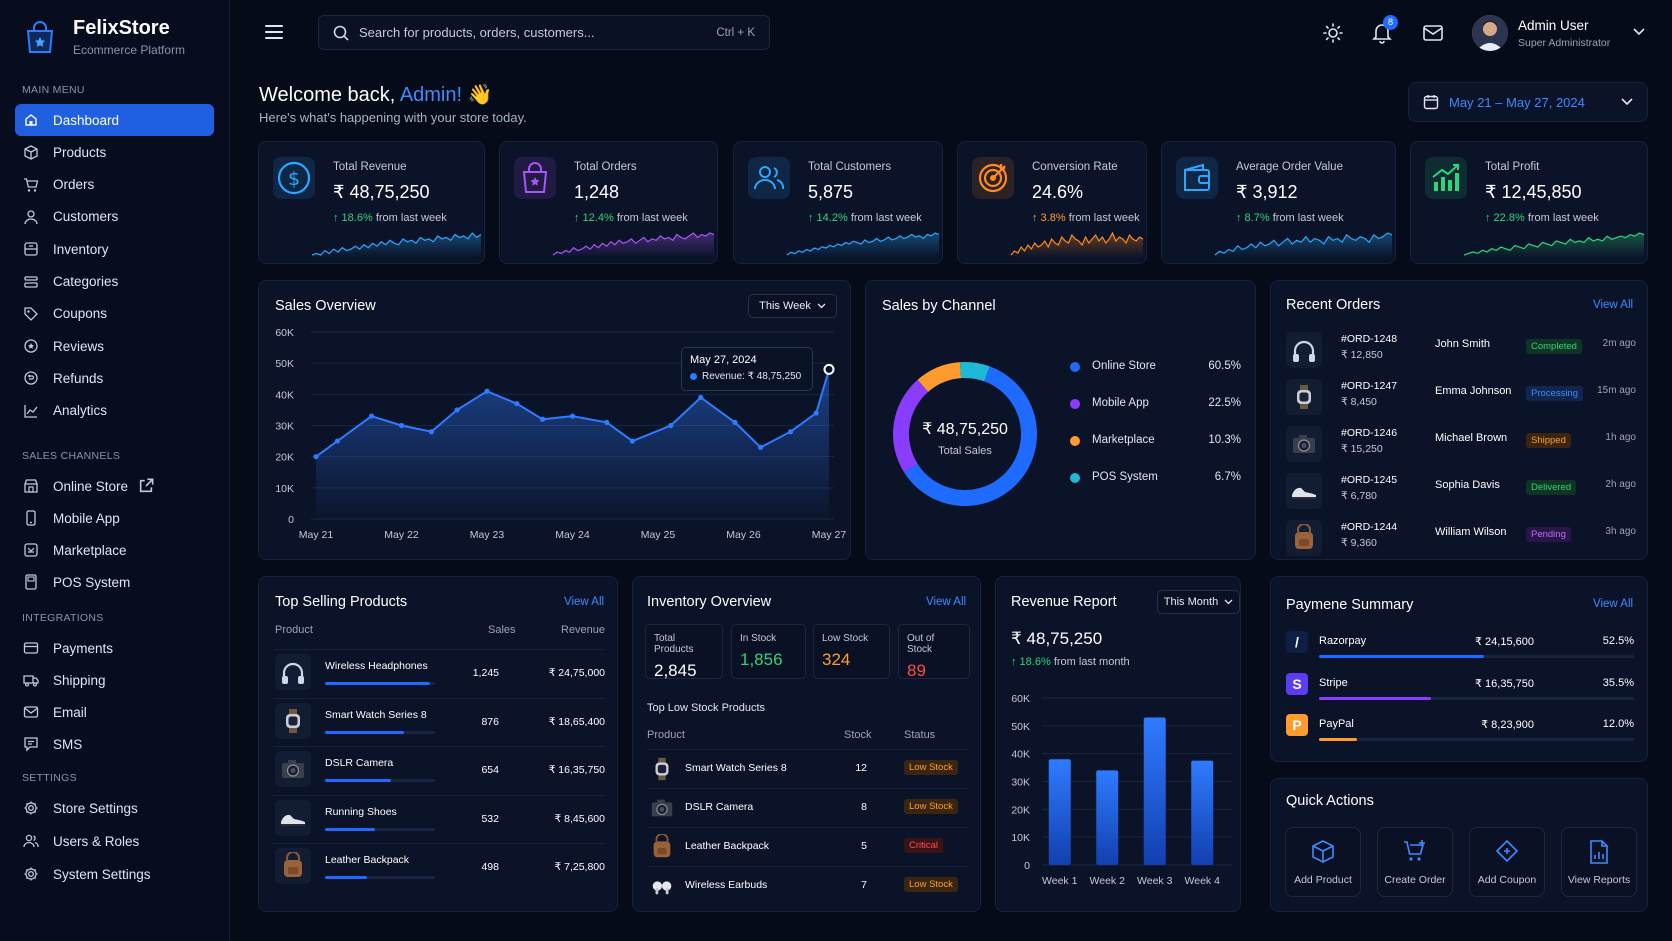 The width and height of the screenshot is (1672, 941). I want to click on sidebar-item-shipping: Shipping, so click(114, 680).